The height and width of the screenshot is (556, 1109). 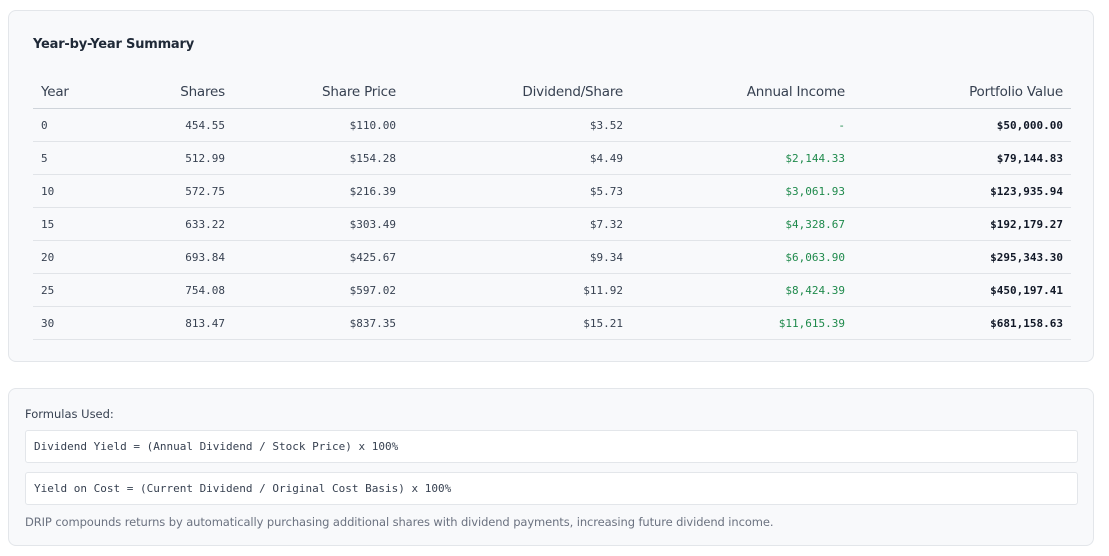 I want to click on share-price-cell: $425.67, so click(x=318, y=257).